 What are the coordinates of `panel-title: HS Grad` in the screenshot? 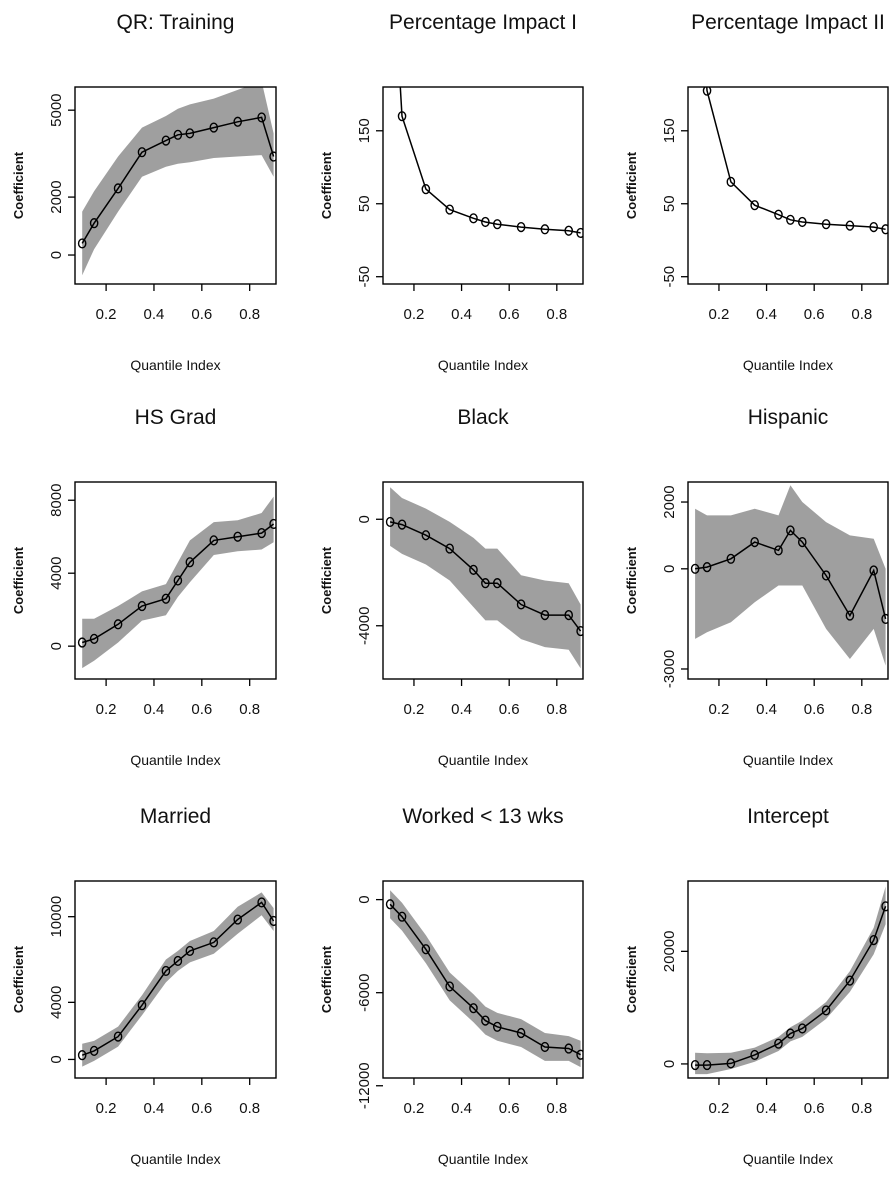 It's located at (176, 417).